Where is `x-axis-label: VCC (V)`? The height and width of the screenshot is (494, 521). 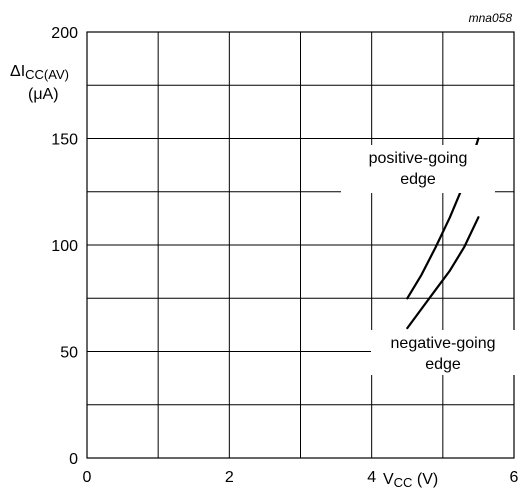
x-axis-label: VCC (V) is located at coordinates (410, 480).